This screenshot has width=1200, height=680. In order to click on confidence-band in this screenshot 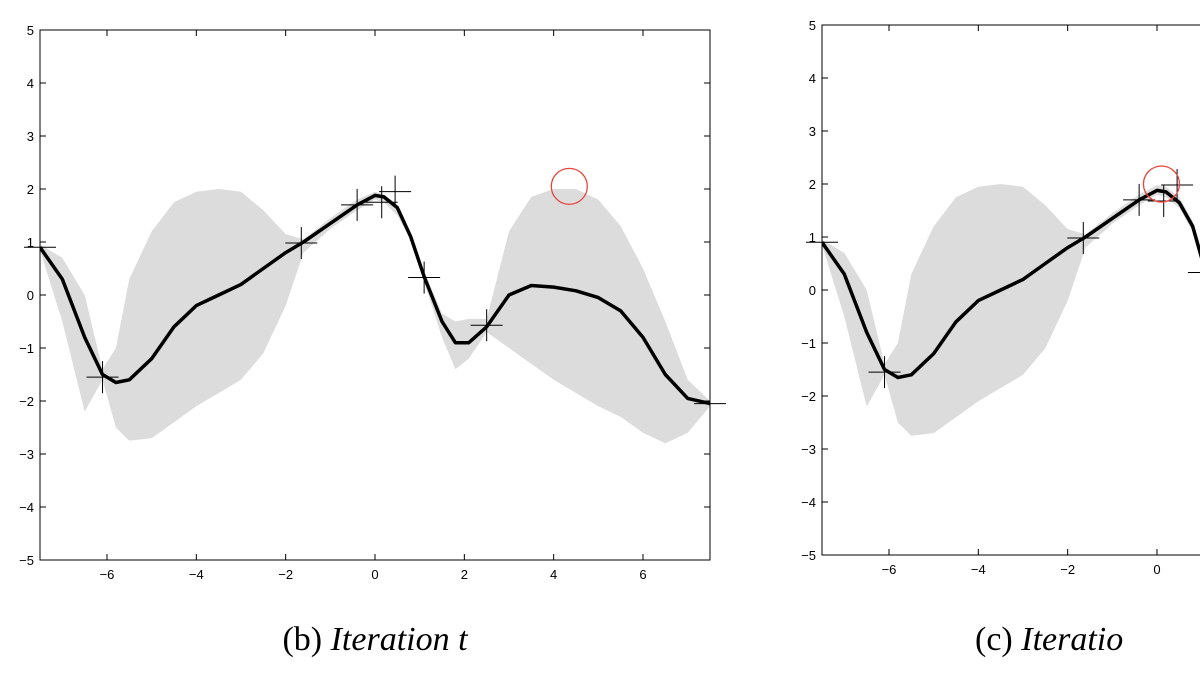, I will do `click(1011, 310)`.